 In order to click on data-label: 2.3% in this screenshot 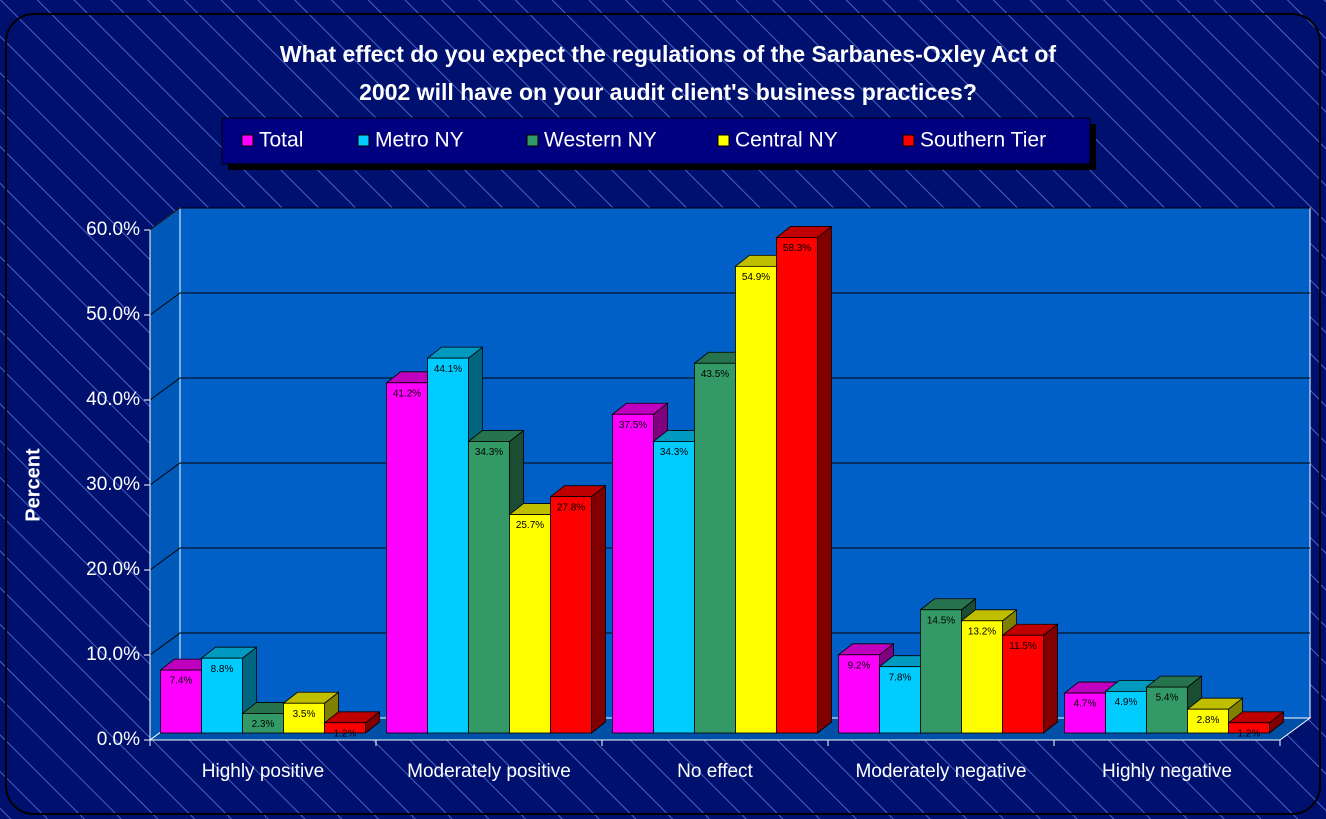, I will do `click(263, 724)`.